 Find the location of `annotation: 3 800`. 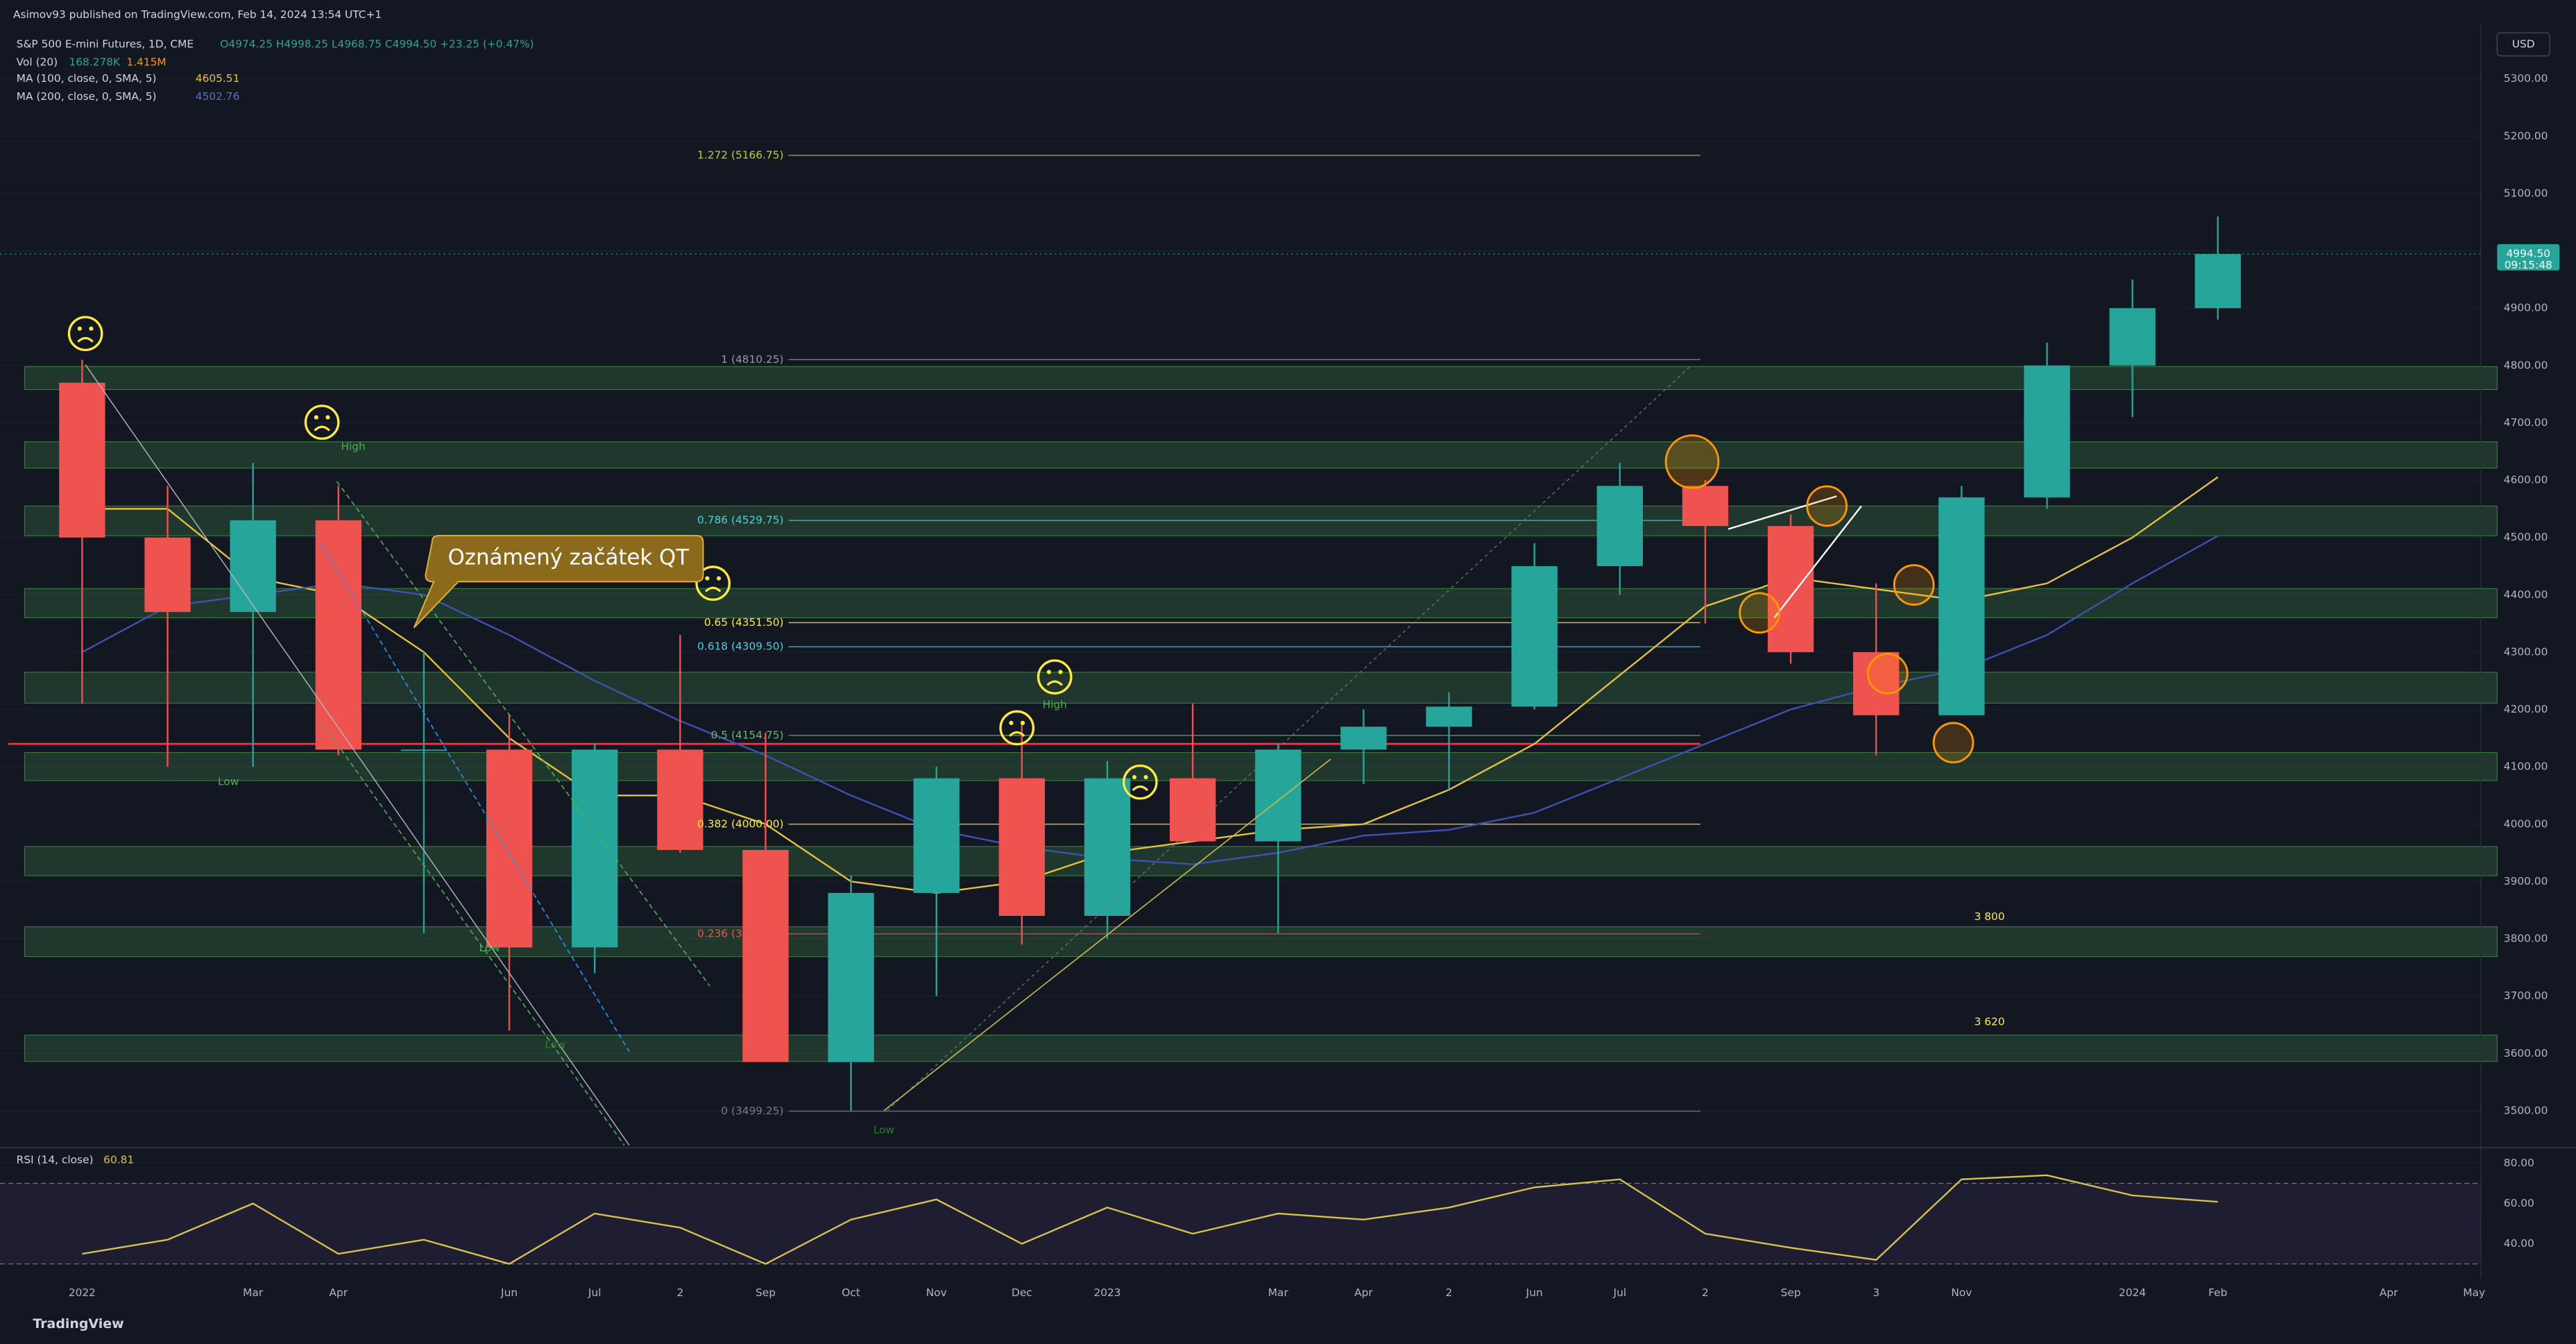

annotation: 3 800 is located at coordinates (1989, 916).